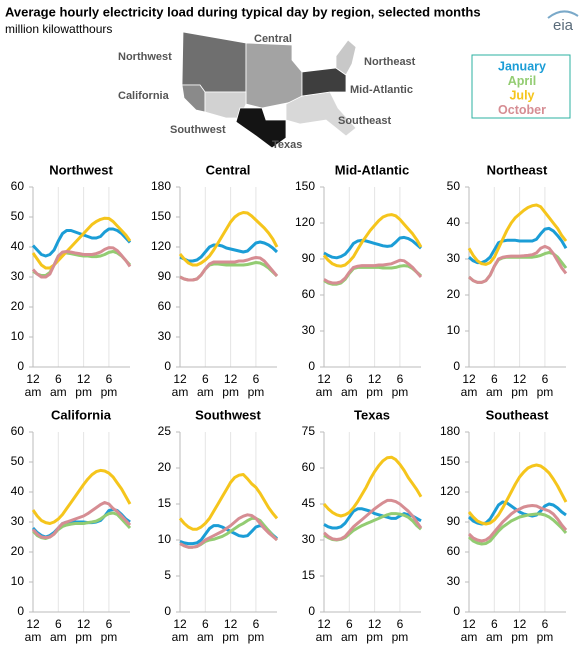  What do you see at coordinates (518, 414) in the screenshot?
I see `panel-title: Southeast` at bounding box center [518, 414].